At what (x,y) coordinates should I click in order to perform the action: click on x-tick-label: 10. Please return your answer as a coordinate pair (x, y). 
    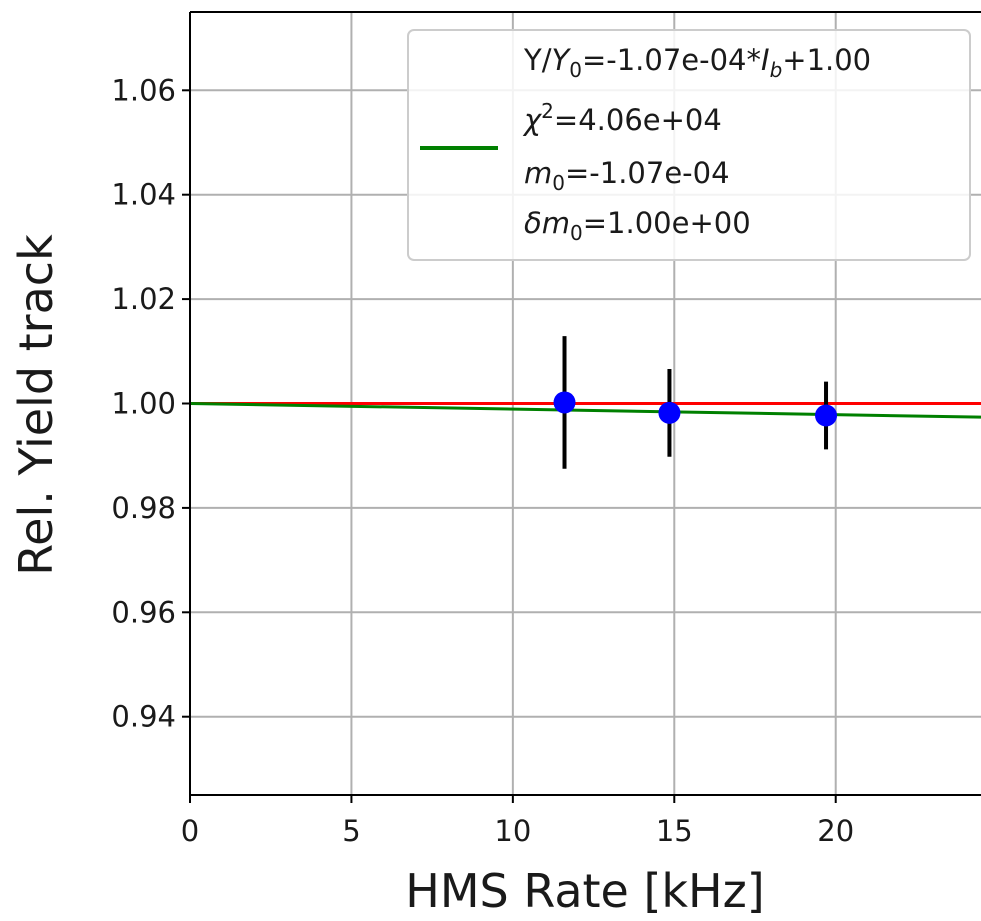
    Looking at the image, I should click on (512, 831).